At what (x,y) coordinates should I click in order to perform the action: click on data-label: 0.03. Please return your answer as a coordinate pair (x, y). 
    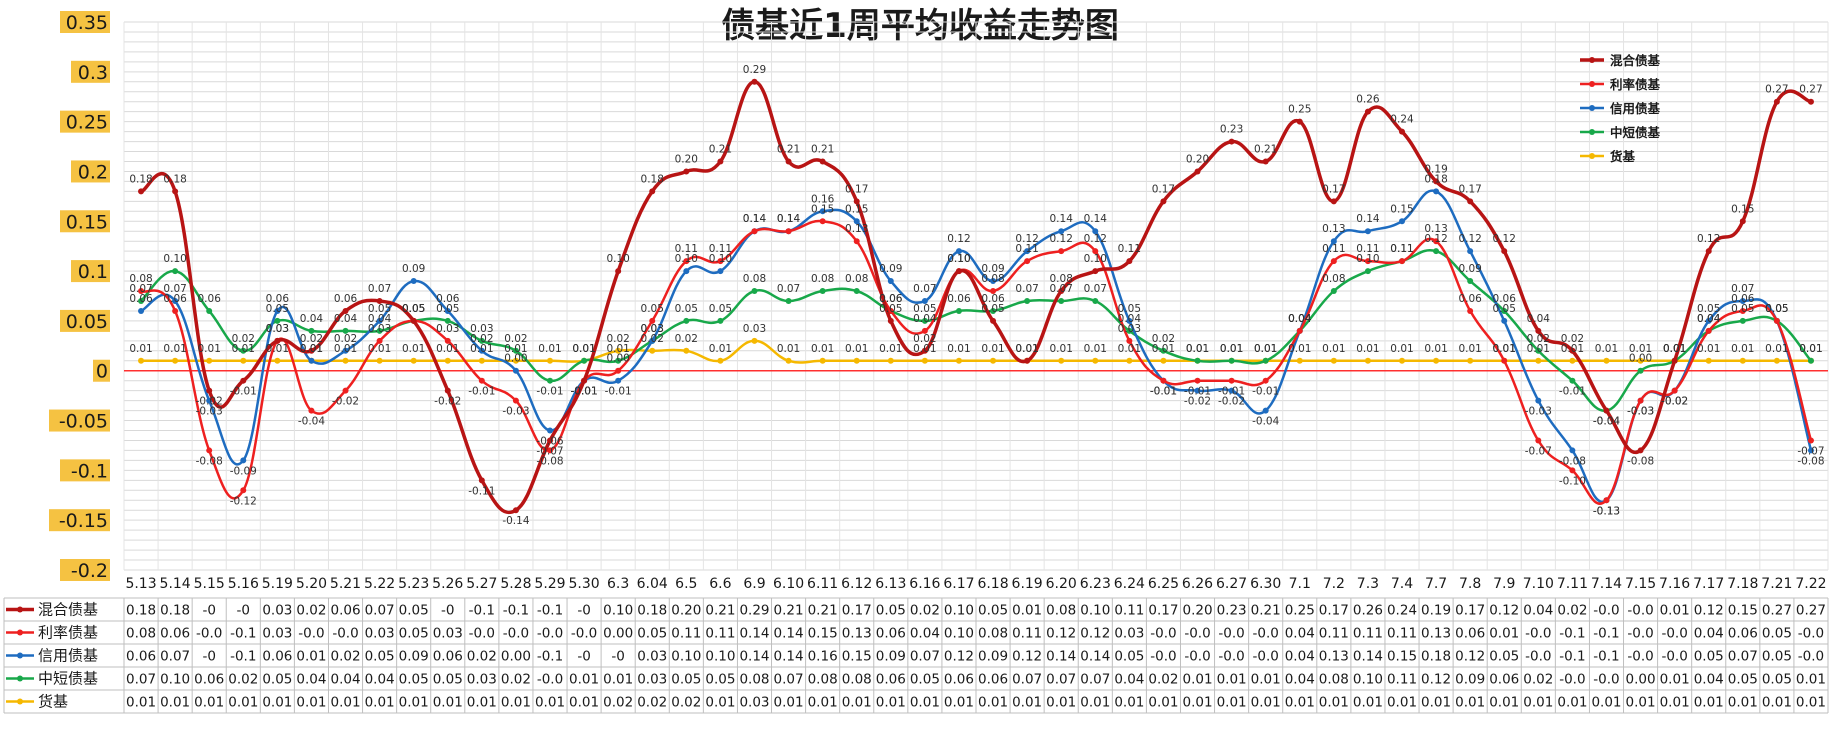
    Looking at the image, I should click on (447, 329).